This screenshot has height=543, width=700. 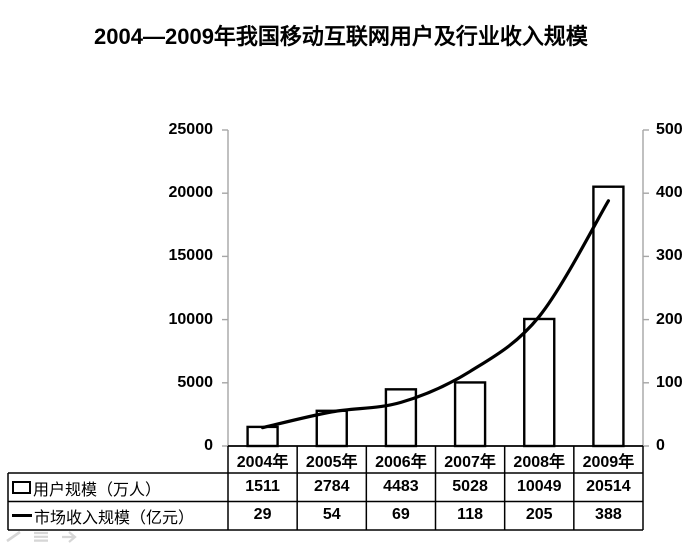 What do you see at coordinates (195, 382) in the screenshot?
I see `left-axis-tick-label: 5000` at bounding box center [195, 382].